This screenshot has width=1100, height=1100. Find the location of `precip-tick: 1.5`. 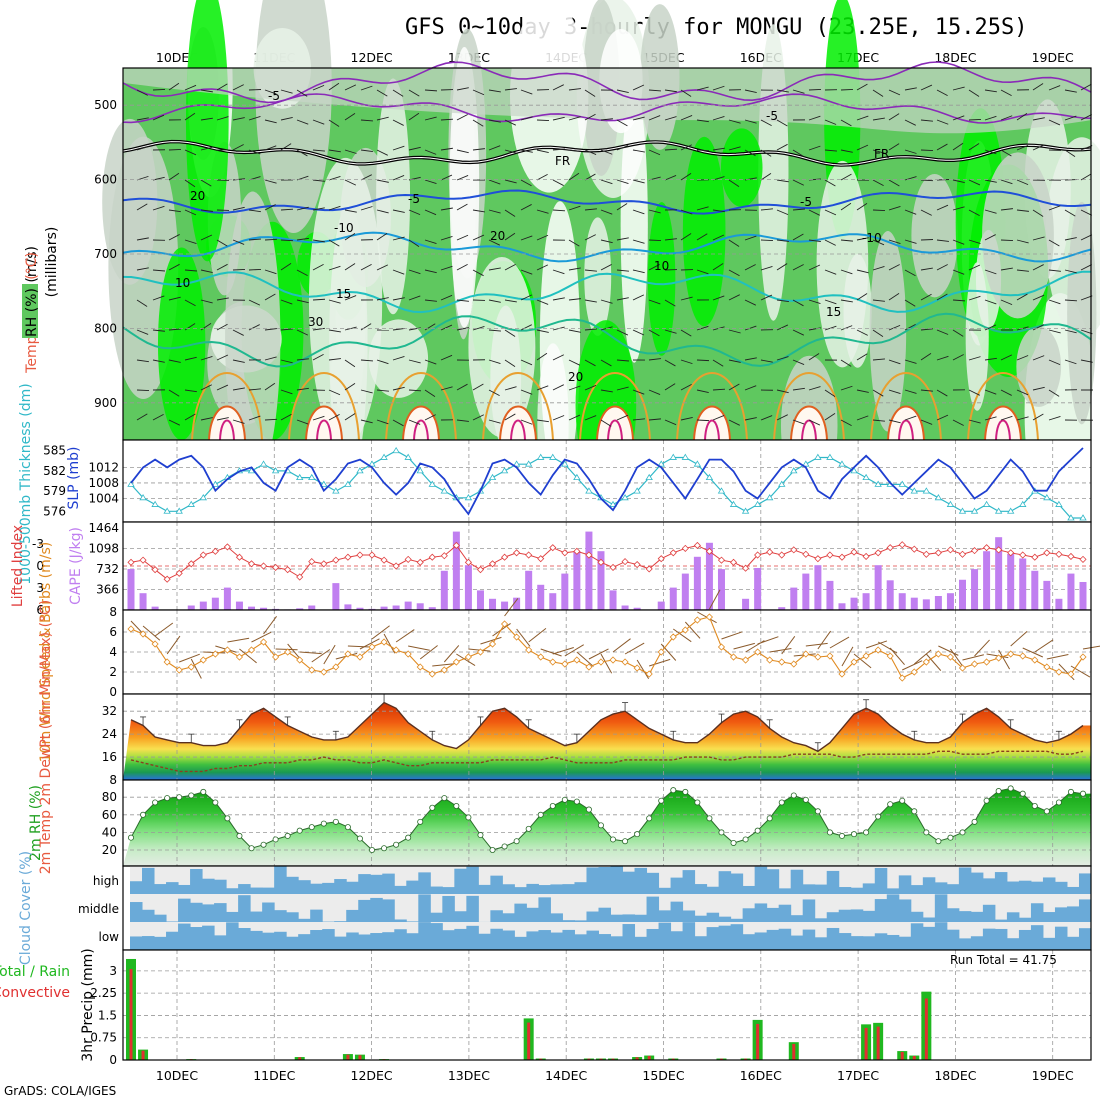

precip-tick: 1.5 is located at coordinates (107, 1015).